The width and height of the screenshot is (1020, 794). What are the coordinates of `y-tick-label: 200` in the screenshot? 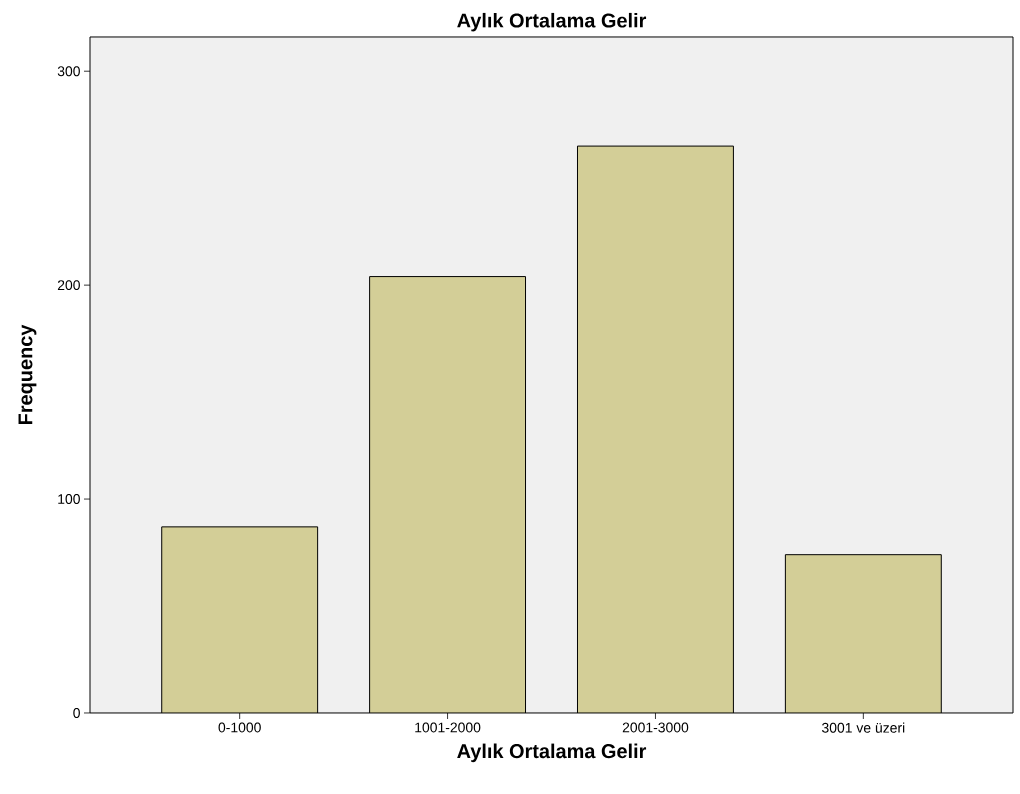 It's located at (68, 285).